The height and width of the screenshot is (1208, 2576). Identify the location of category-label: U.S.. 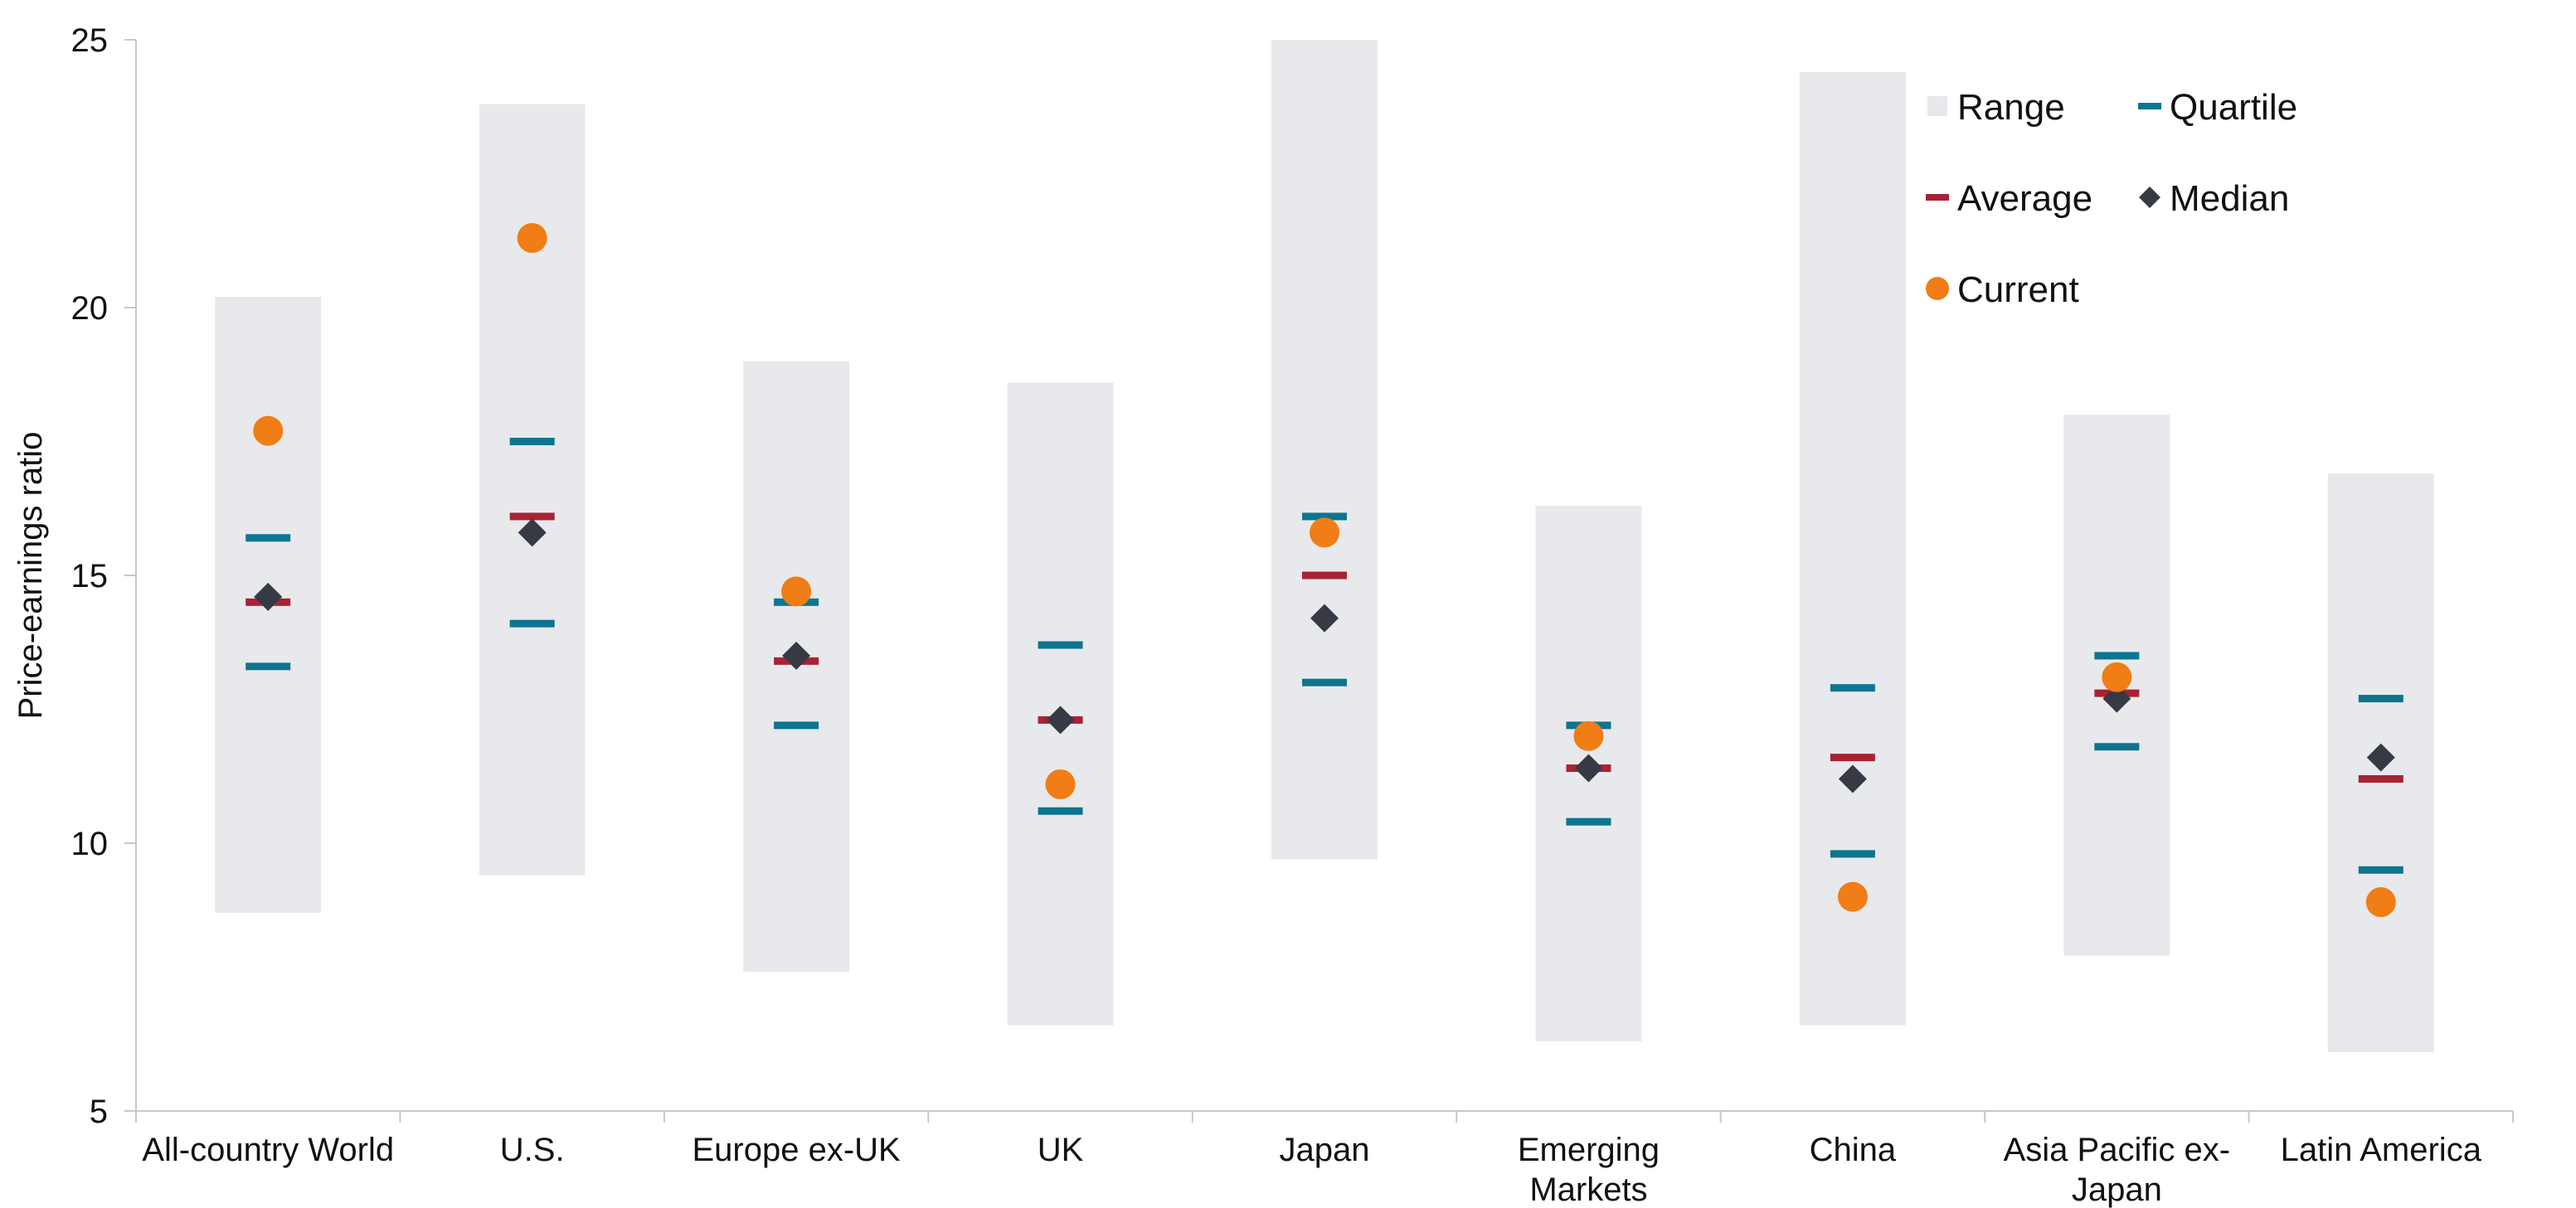
(532, 1150).